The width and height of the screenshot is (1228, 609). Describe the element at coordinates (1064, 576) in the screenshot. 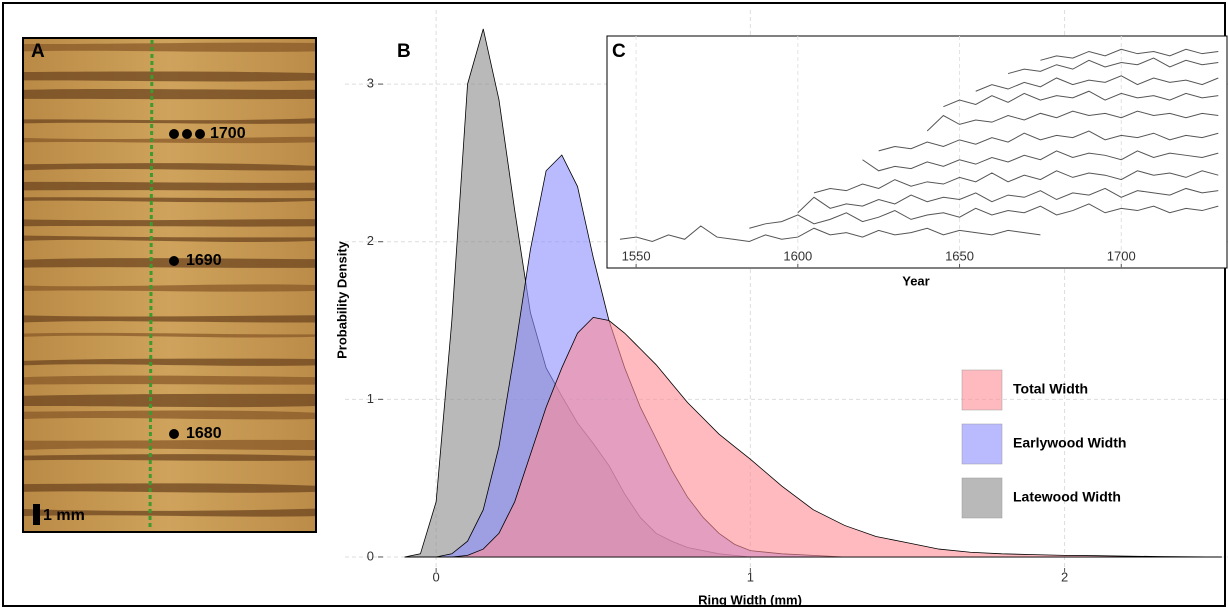

I see `x-tick-label: 2` at that location.